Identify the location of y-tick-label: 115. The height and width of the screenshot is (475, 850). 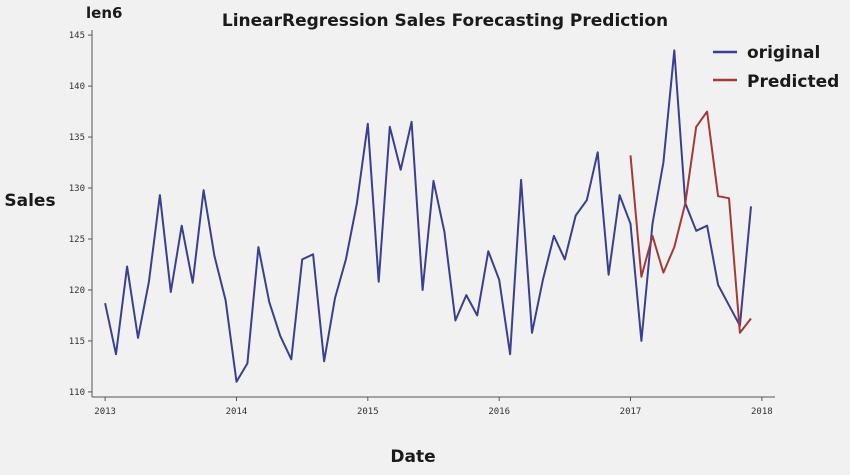
(77, 342).